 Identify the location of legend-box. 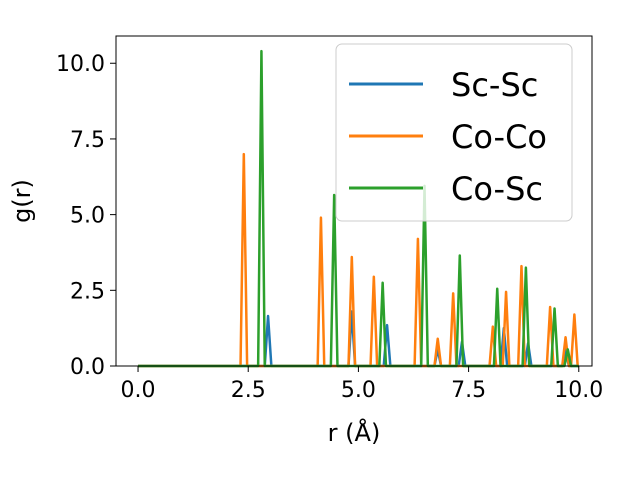
(454, 132).